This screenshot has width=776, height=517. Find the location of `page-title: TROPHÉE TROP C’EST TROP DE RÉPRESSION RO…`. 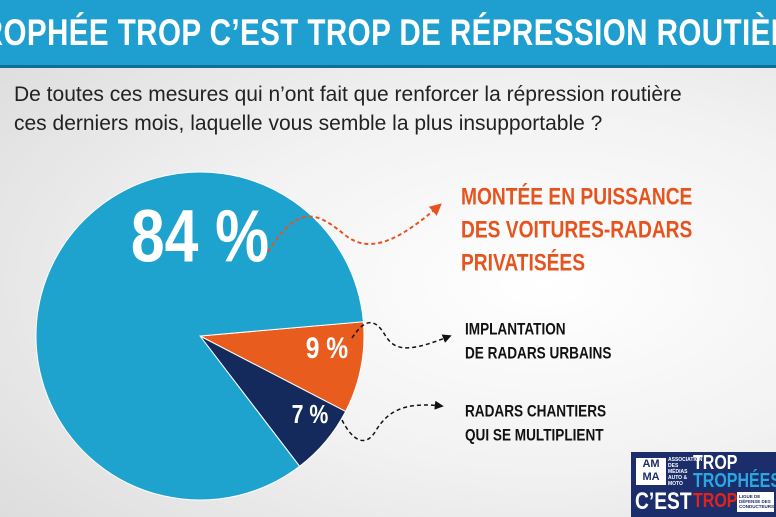

page-title: TROPHÉE TROP C’EST TROP DE RÉPRESSION RO… is located at coordinates (388, 32).